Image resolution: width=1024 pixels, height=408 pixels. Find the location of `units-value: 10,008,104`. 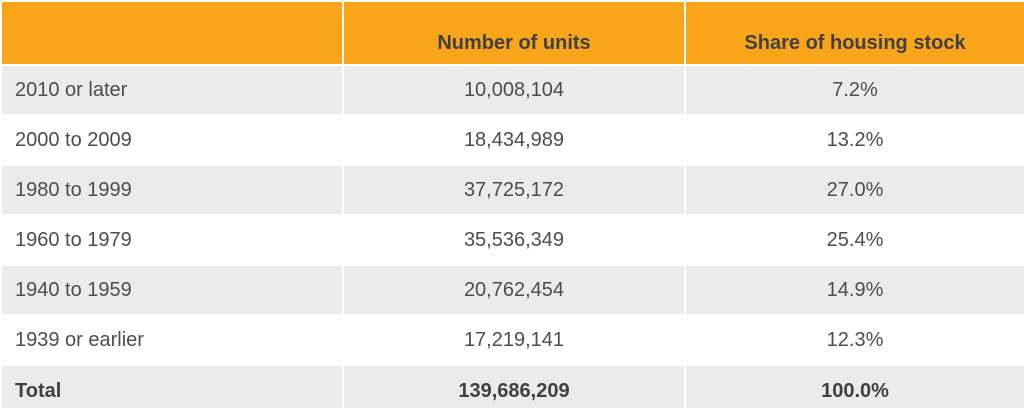

units-value: 10,008,104 is located at coordinates (514, 90).